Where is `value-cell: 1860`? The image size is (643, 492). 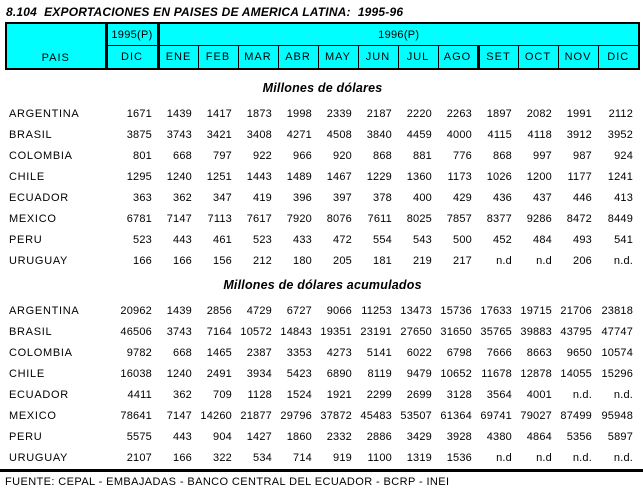
value-cell: 1860 is located at coordinates (299, 436).